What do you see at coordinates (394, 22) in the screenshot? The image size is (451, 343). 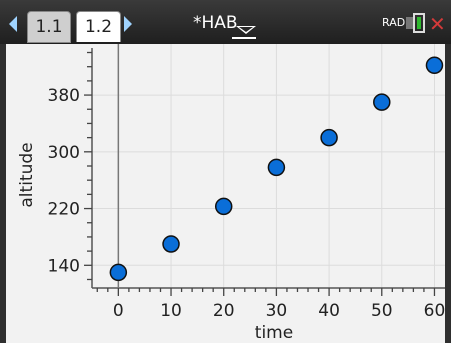 I see `angle-mode-indicator: RAD` at bounding box center [394, 22].